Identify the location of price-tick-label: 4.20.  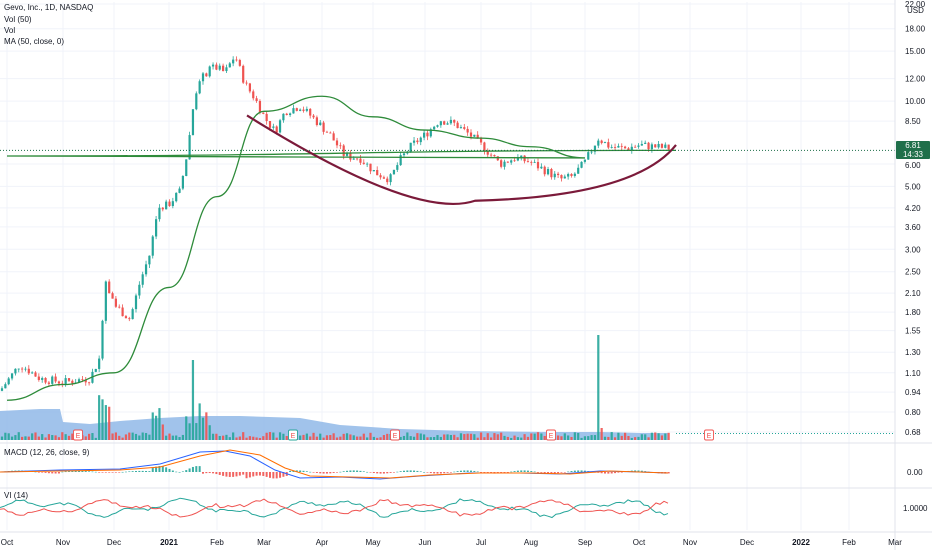
(913, 208).